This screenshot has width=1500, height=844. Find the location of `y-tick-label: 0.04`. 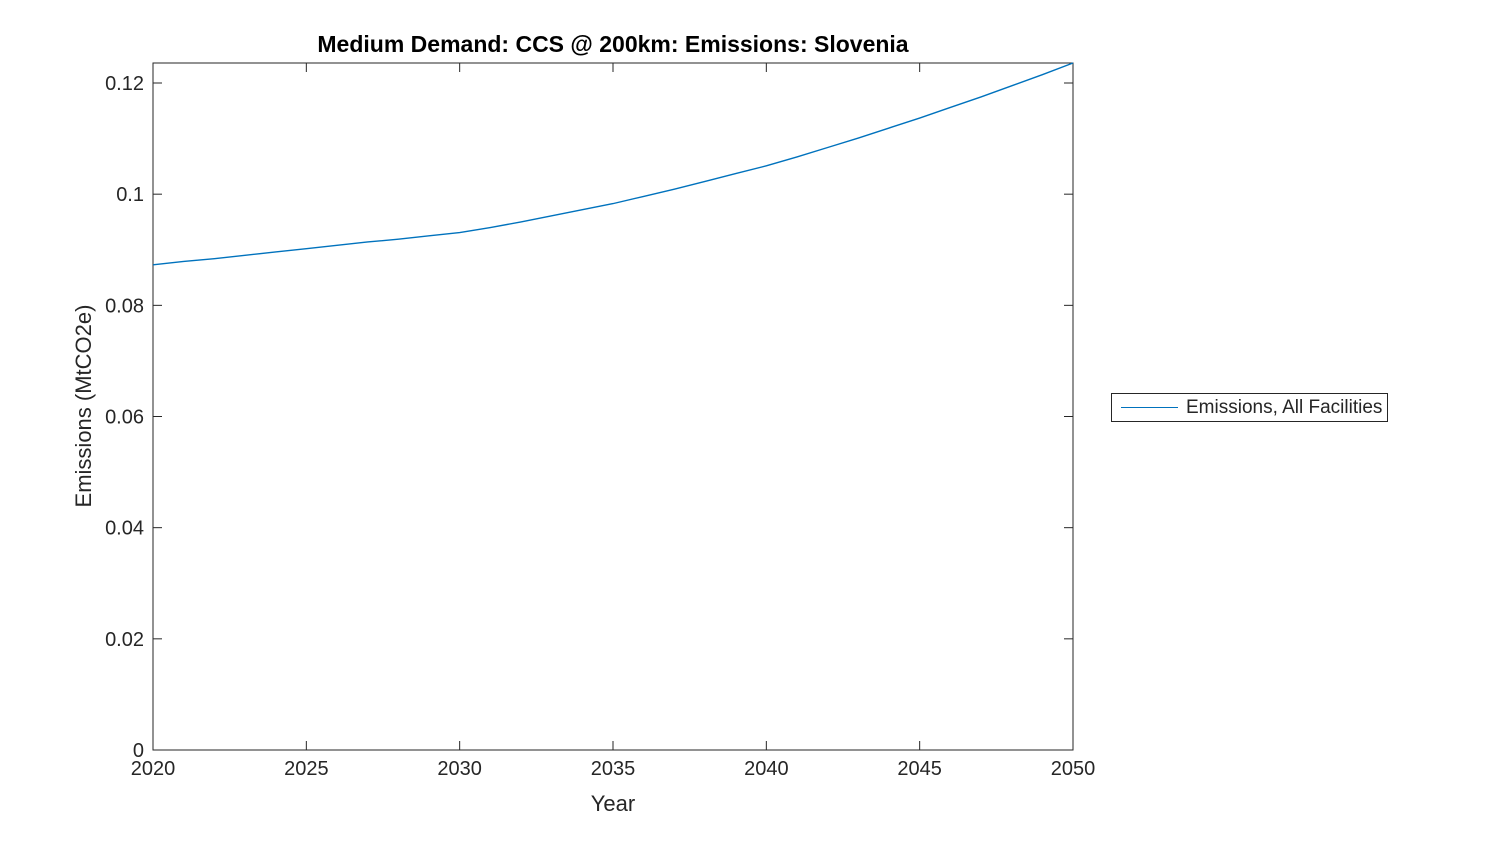

y-tick-label: 0.04 is located at coordinates (124, 529).